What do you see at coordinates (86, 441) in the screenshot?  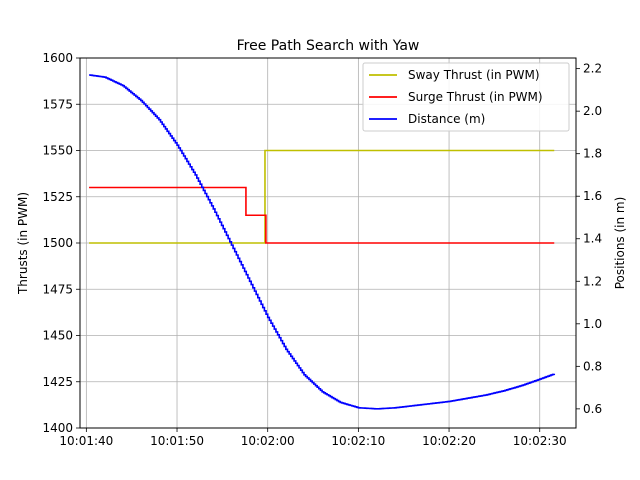 I see `x-tick-label: 10:01:40` at bounding box center [86, 441].